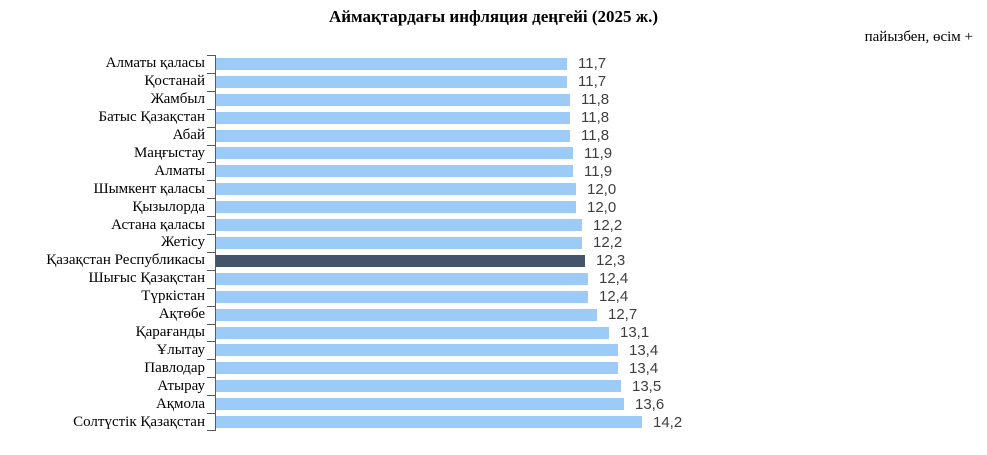 This screenshot has height=455, width=987. What do you see at coordinates (182, 242) in the screenshot?
I see `category-label: Жетісу` at bounding box center [182, 242].